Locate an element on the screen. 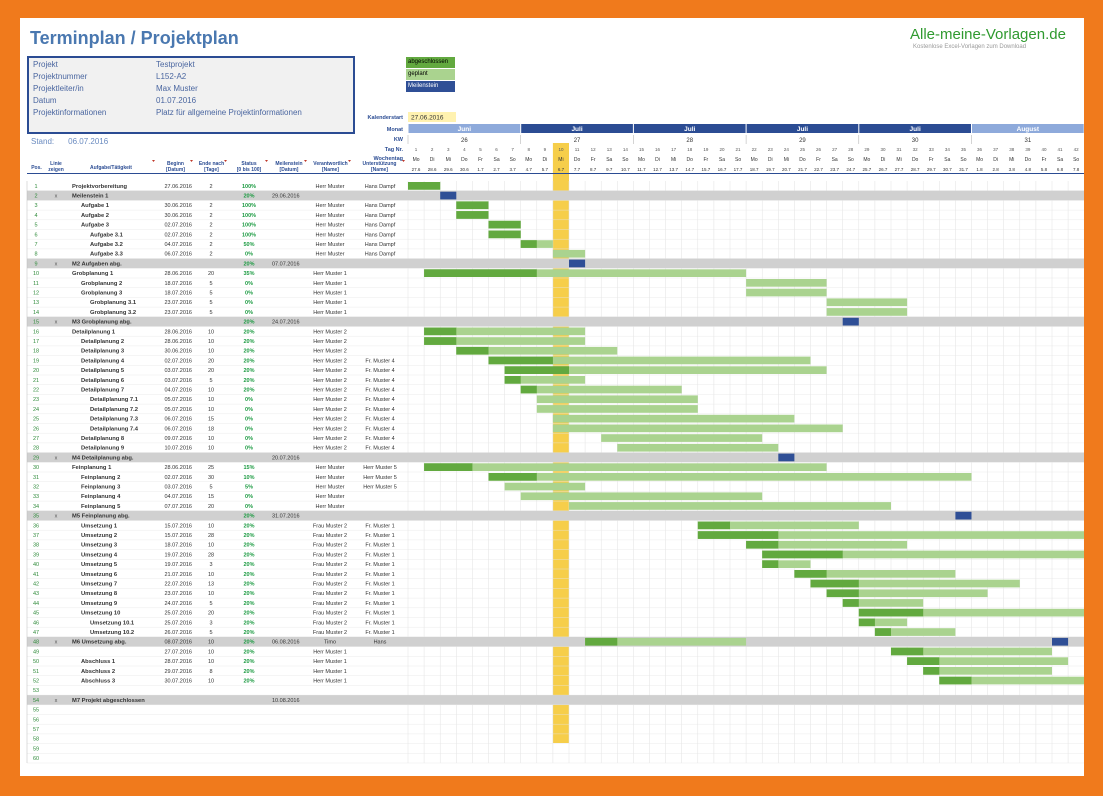 This screenshot has height=796, width=1103. task-name: Umsetzung 2 is located at coordinates (99, 536).